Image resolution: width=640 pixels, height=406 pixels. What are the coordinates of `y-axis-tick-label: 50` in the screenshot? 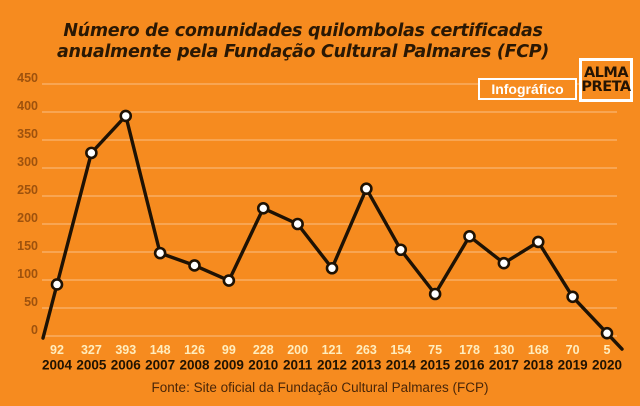 It's located at (31, 302).